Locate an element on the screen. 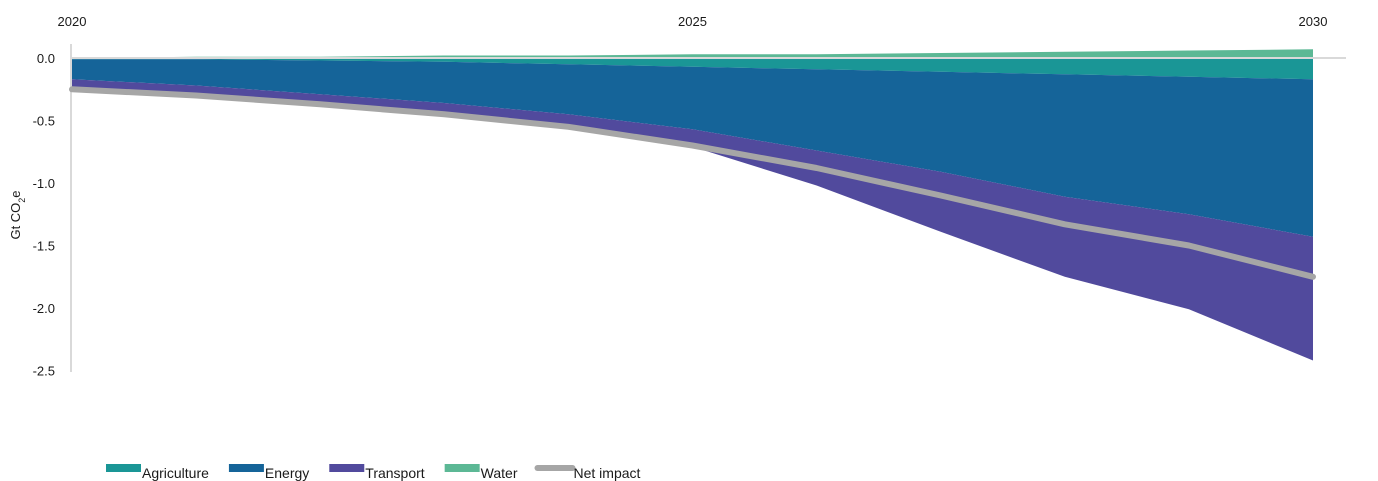  legend-item-agriculture: Agriculture is located at coordinates (157, 472).